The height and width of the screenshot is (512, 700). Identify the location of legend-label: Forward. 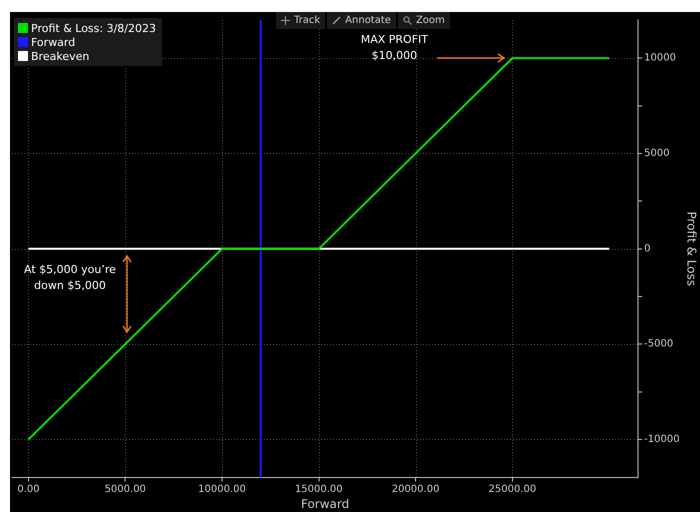
(53, 42).